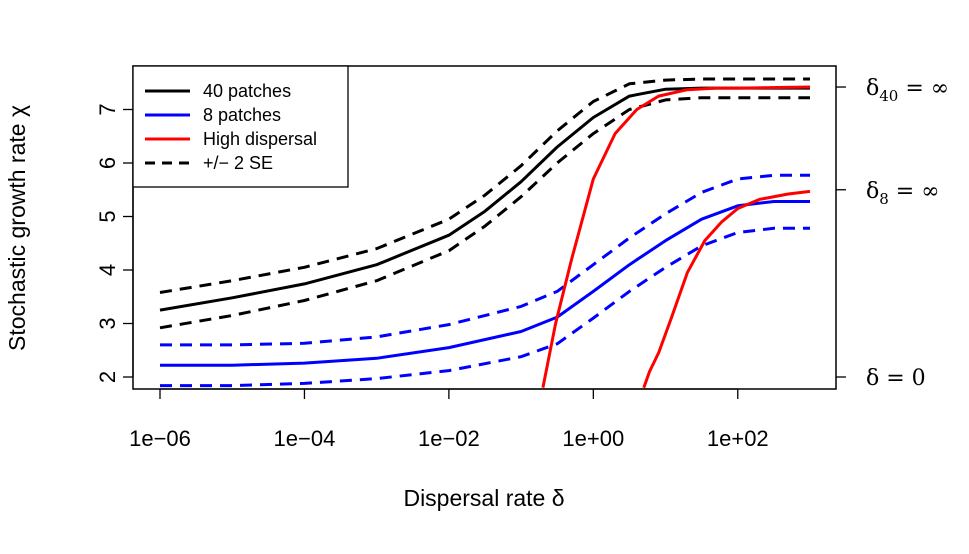 The height and width of the screenshot is (554, 969). Describe the element at coordinates (449, 419) in the screenshot. I see `x-axis: 1e−06 1e−04 1e−02 1e+00 1e+02` at that location.